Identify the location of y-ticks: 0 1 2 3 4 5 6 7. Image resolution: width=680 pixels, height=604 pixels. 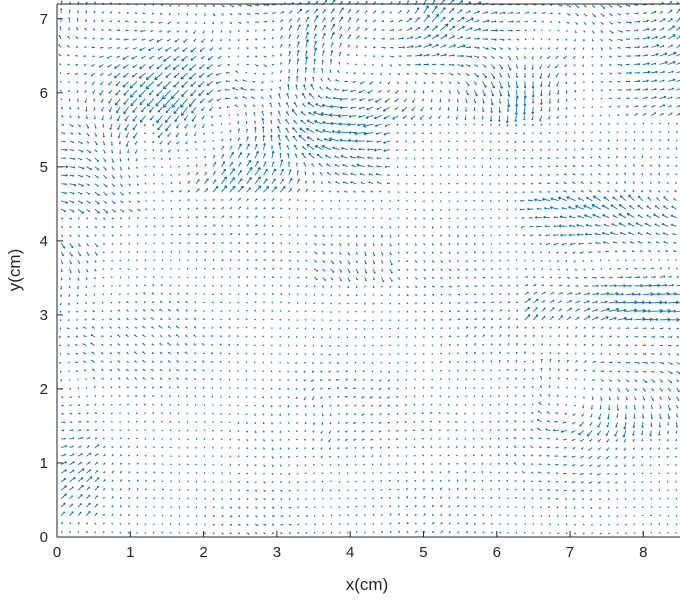
(51, 278).